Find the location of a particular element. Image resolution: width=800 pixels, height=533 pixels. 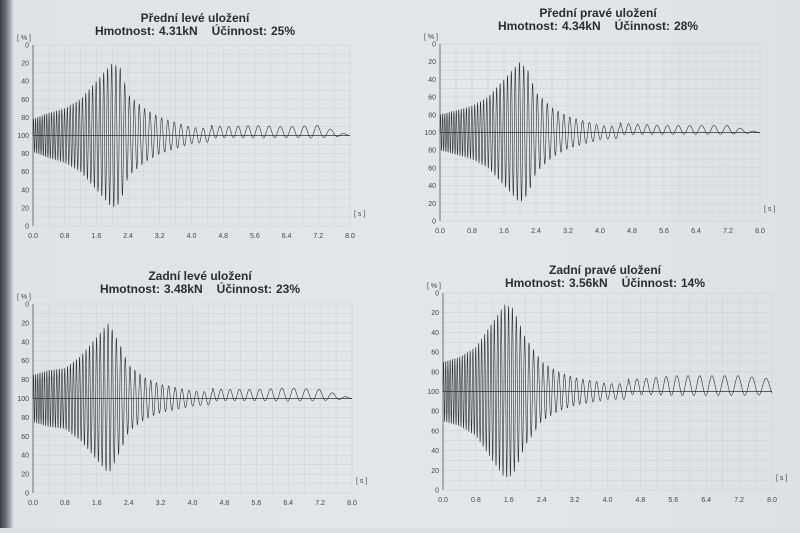

efficiency-value: 25% is located at coordinates (283, 31).